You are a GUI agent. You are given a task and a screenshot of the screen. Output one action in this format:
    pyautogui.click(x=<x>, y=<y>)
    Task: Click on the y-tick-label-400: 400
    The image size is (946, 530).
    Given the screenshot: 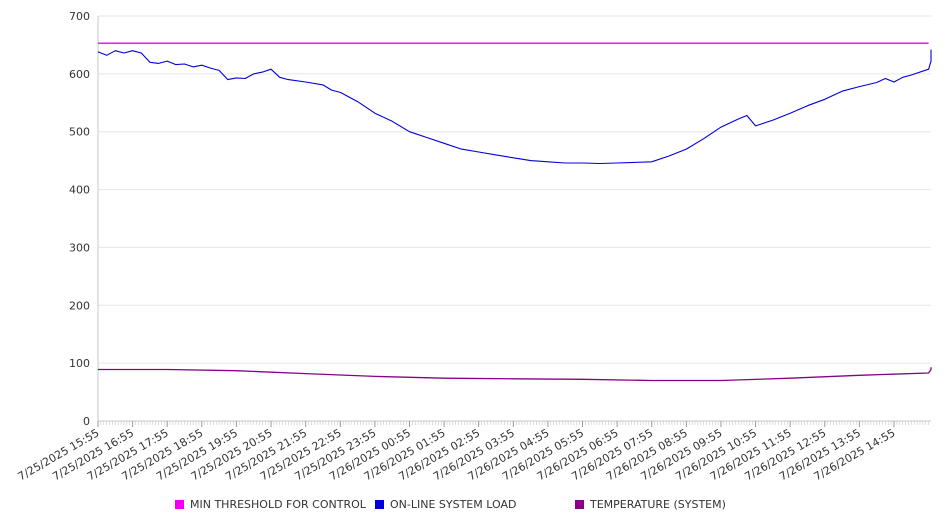 What is the action you would take?
    pyautogui.click(x=79, y=190)
    